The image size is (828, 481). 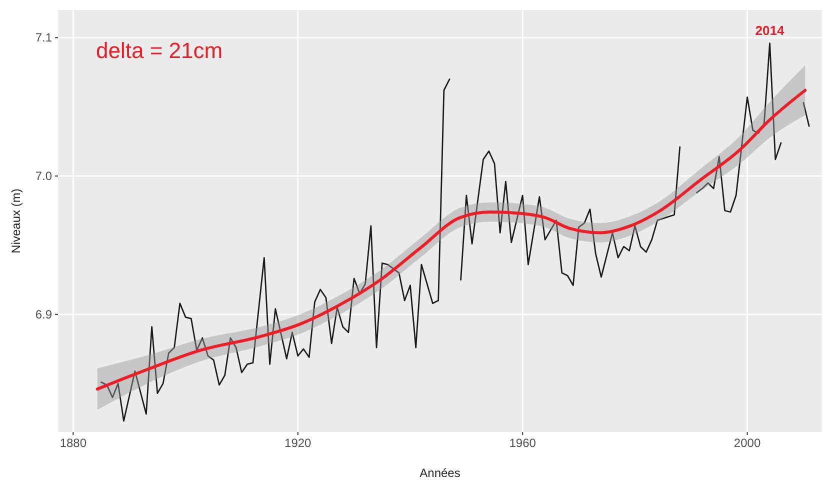 I want to click on x-tick-label: 1880, so click(x=73, y=443).